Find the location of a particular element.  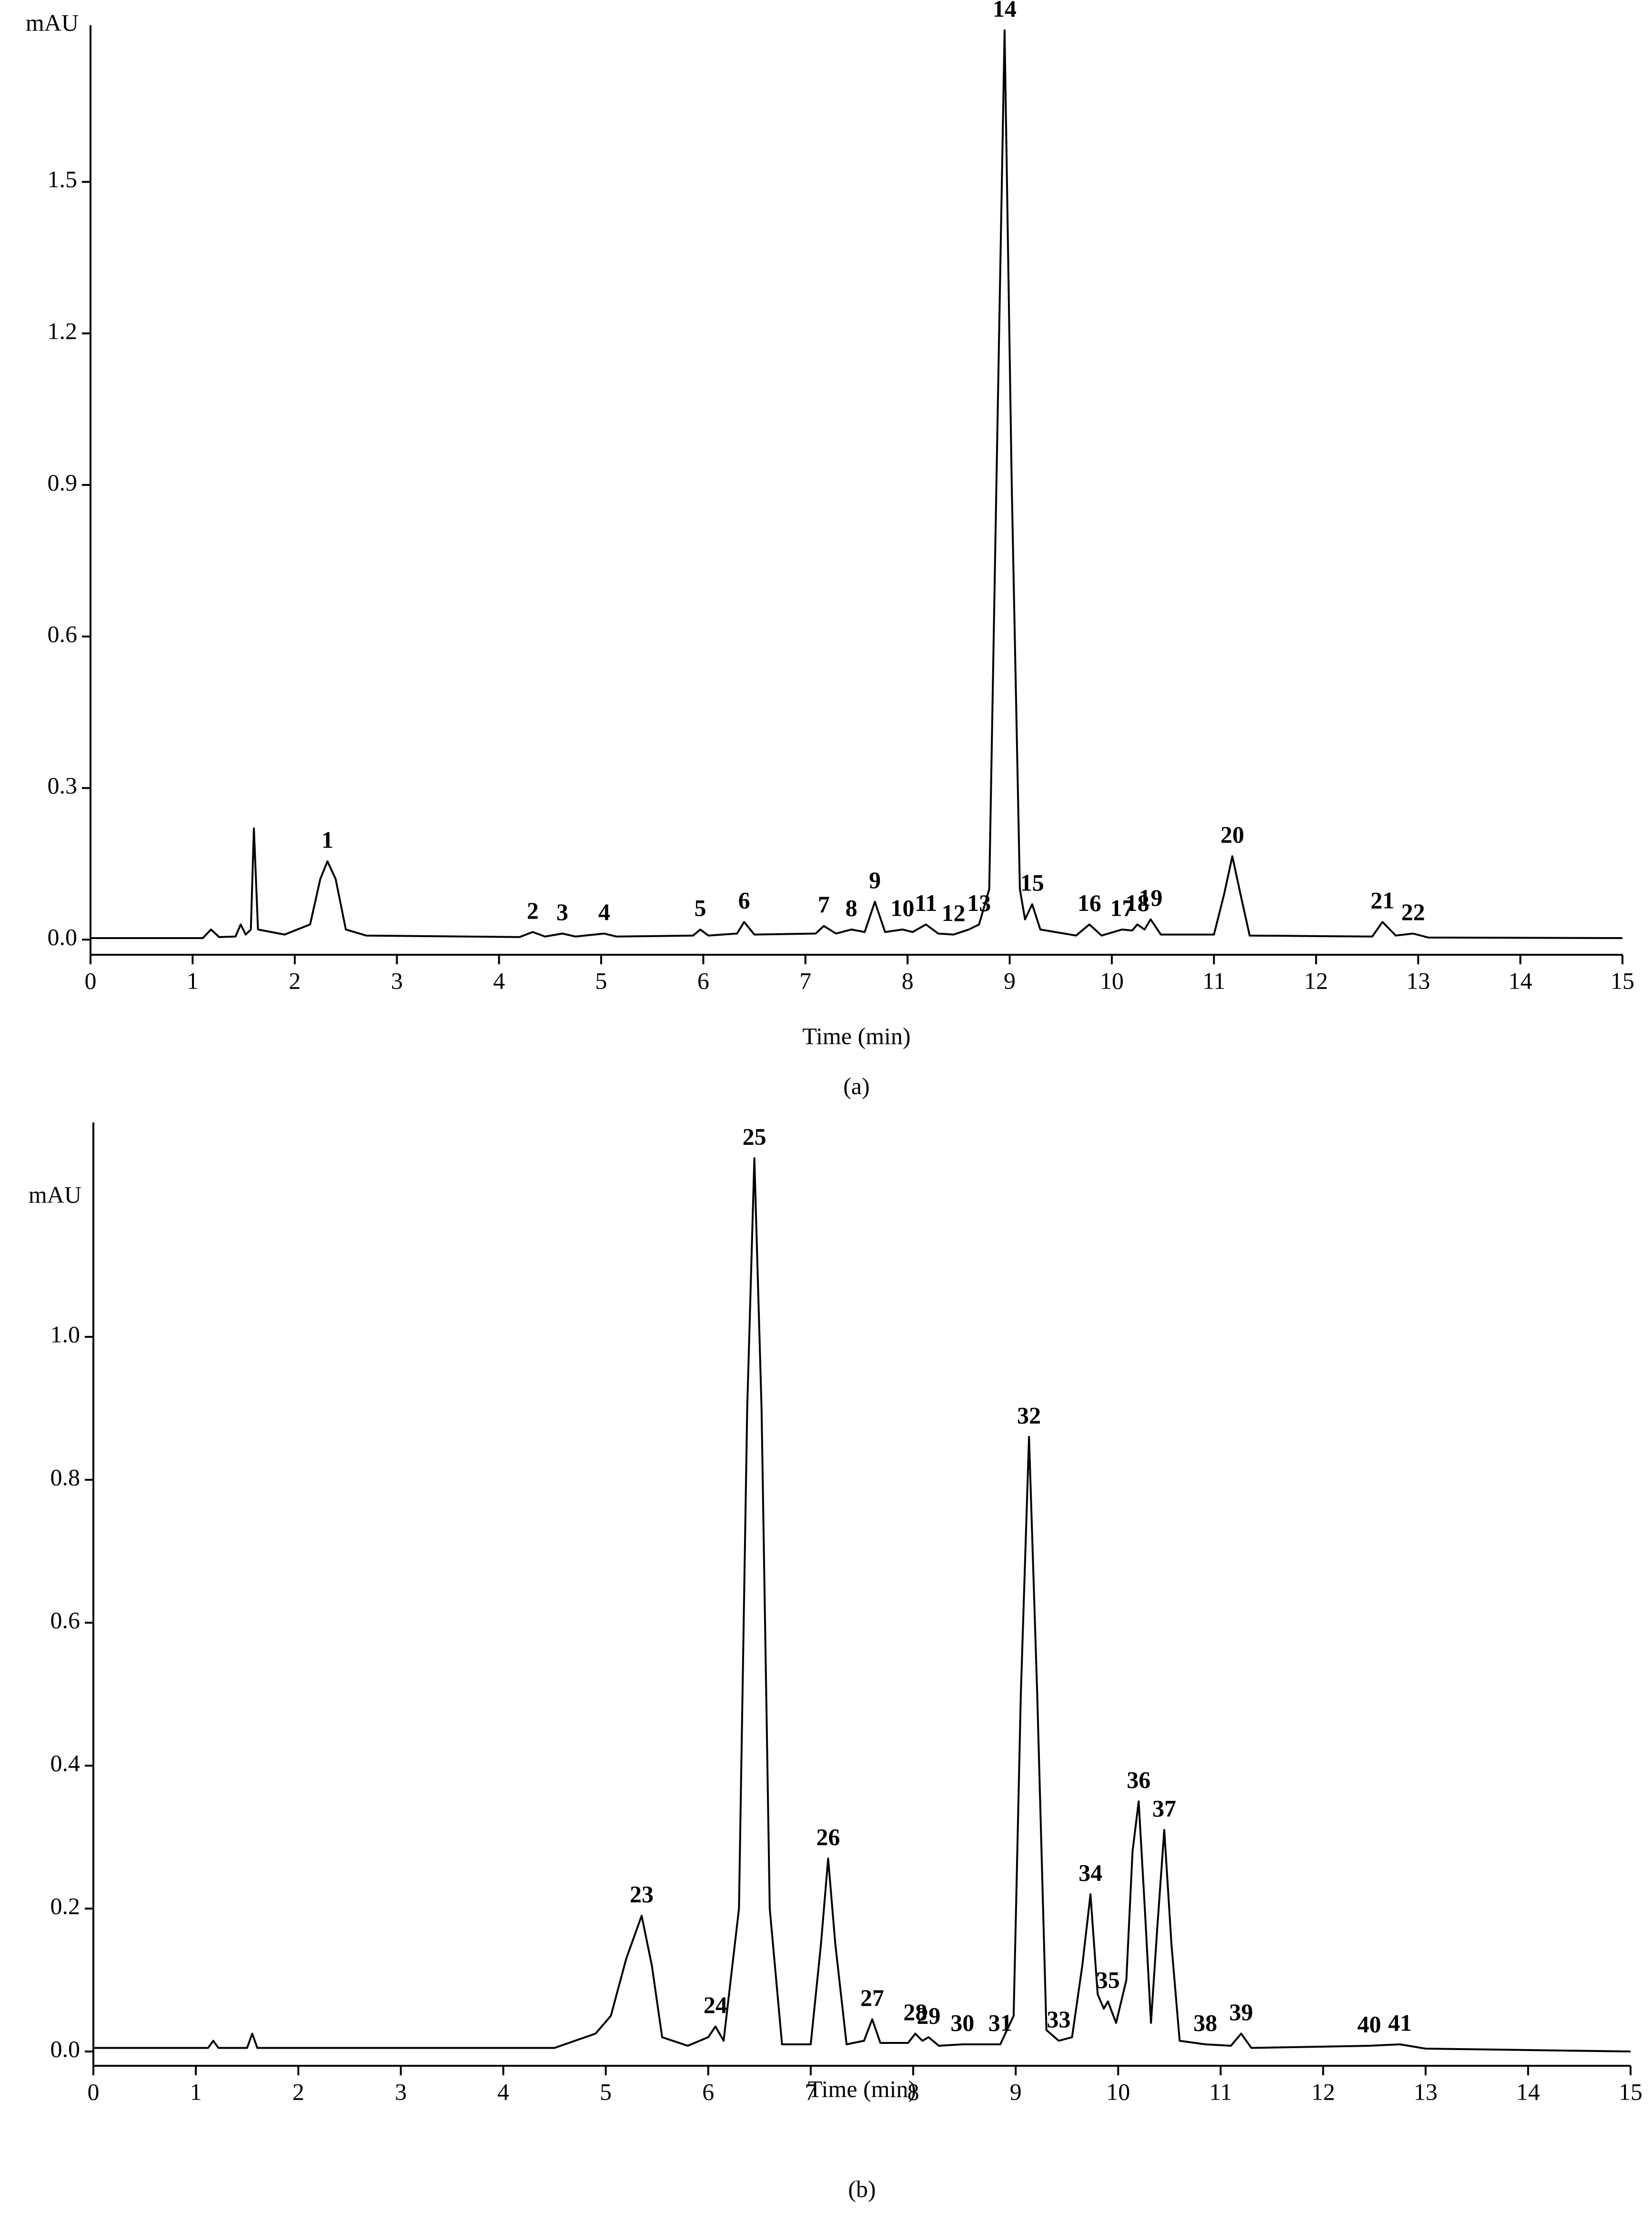

peak-label: 40 is located at coordinates (1369, 2024).